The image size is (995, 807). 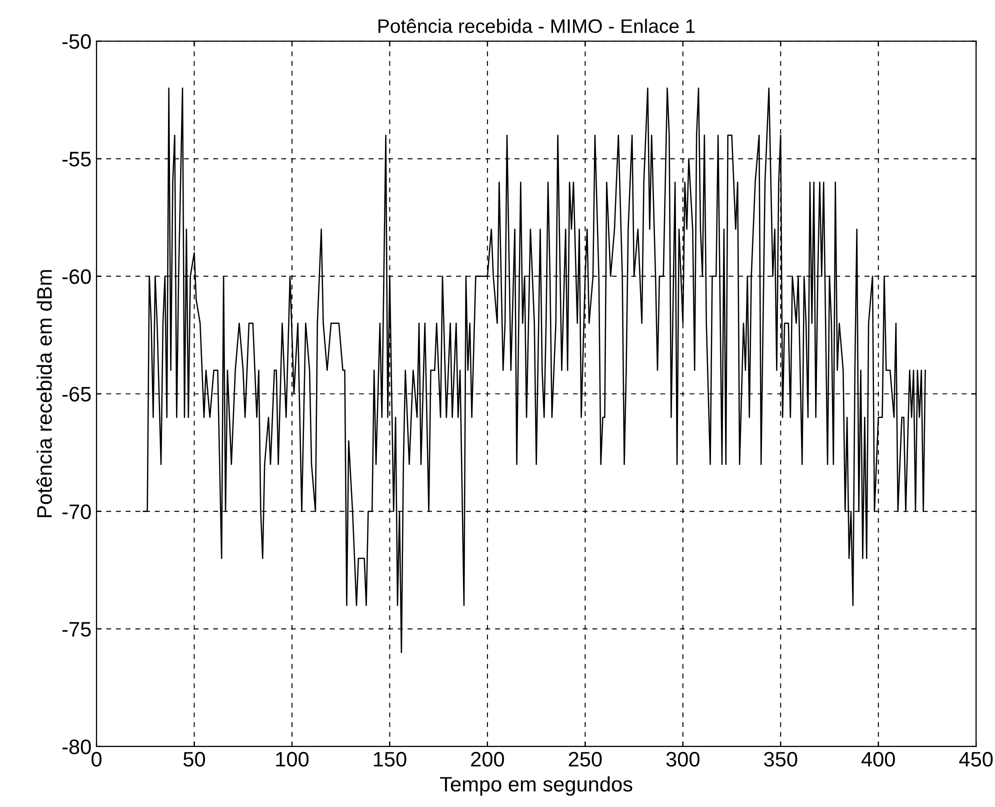 What do you see at coordinates (76, 746) in the screenshot?
I see `y-tick-label: -80` at bounding box center [76, 746].